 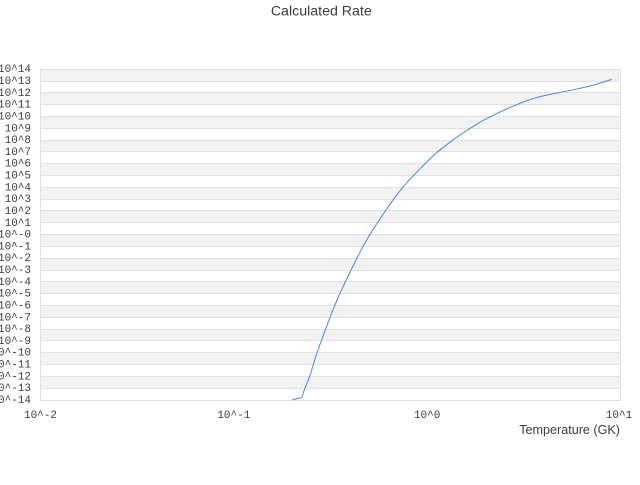 What do you see at coordinates (15, 377) in the screenshot?
I see `svg-text: 10^-12` at bounding box center [15, 377].